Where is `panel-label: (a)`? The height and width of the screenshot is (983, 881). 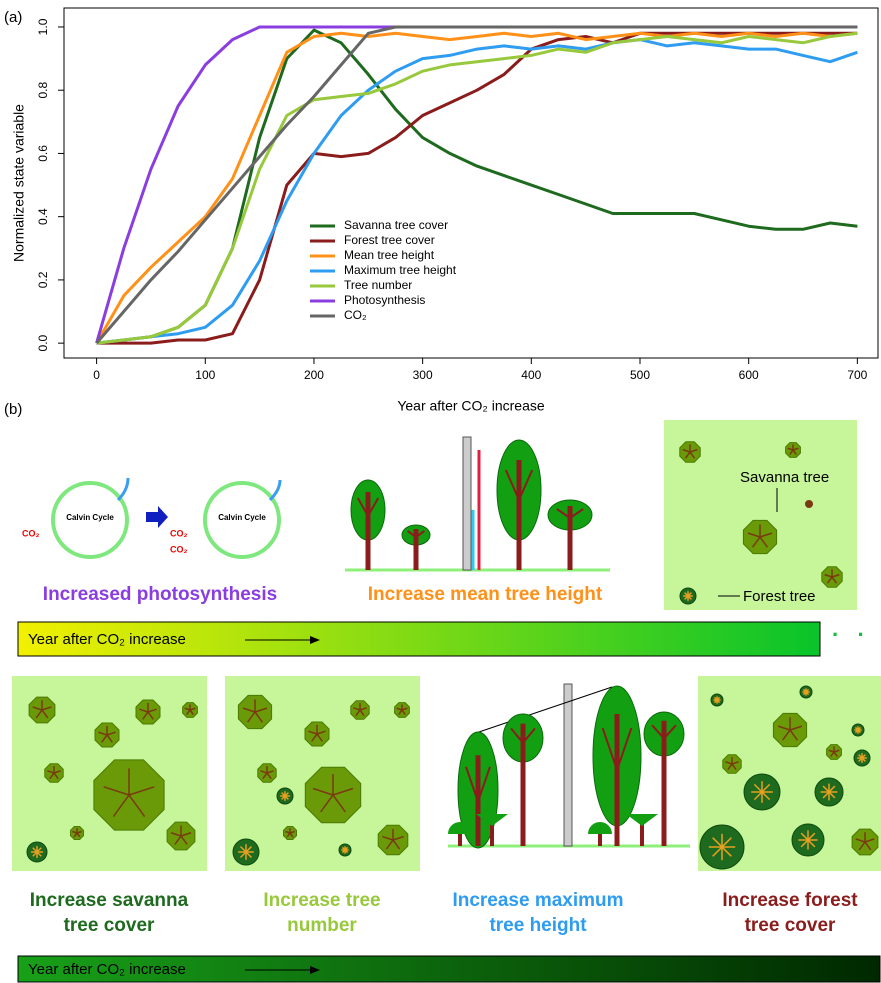 panel-label: (a) is located at coordinates (13, 17).